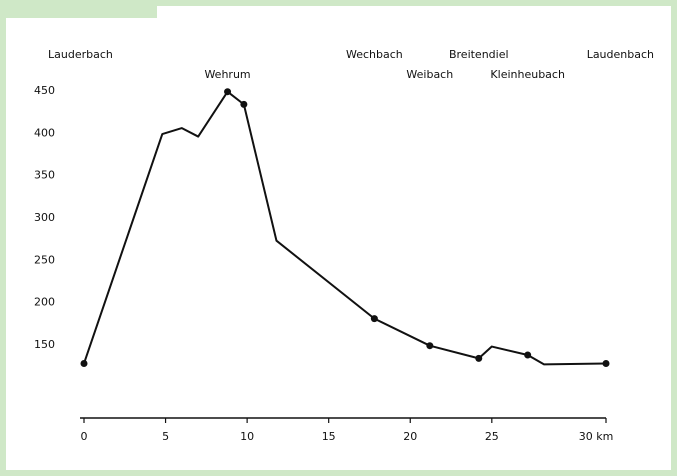 The height and width of the screenshot is (476, 677). Describe the element at coordinates (44, 175) in the screenshot. I see `y-tick-label: 350` at that location.